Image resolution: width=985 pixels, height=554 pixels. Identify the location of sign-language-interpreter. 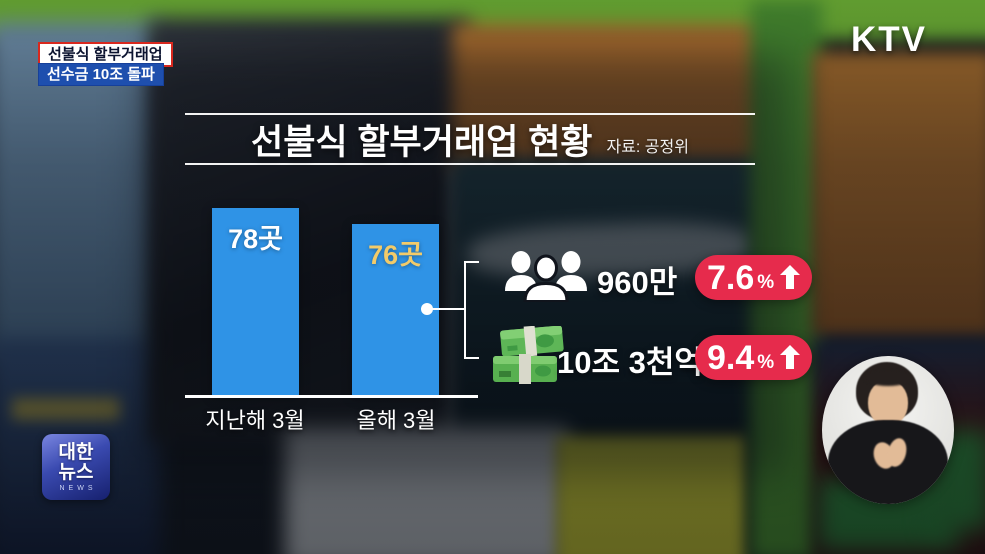
(888, 430).